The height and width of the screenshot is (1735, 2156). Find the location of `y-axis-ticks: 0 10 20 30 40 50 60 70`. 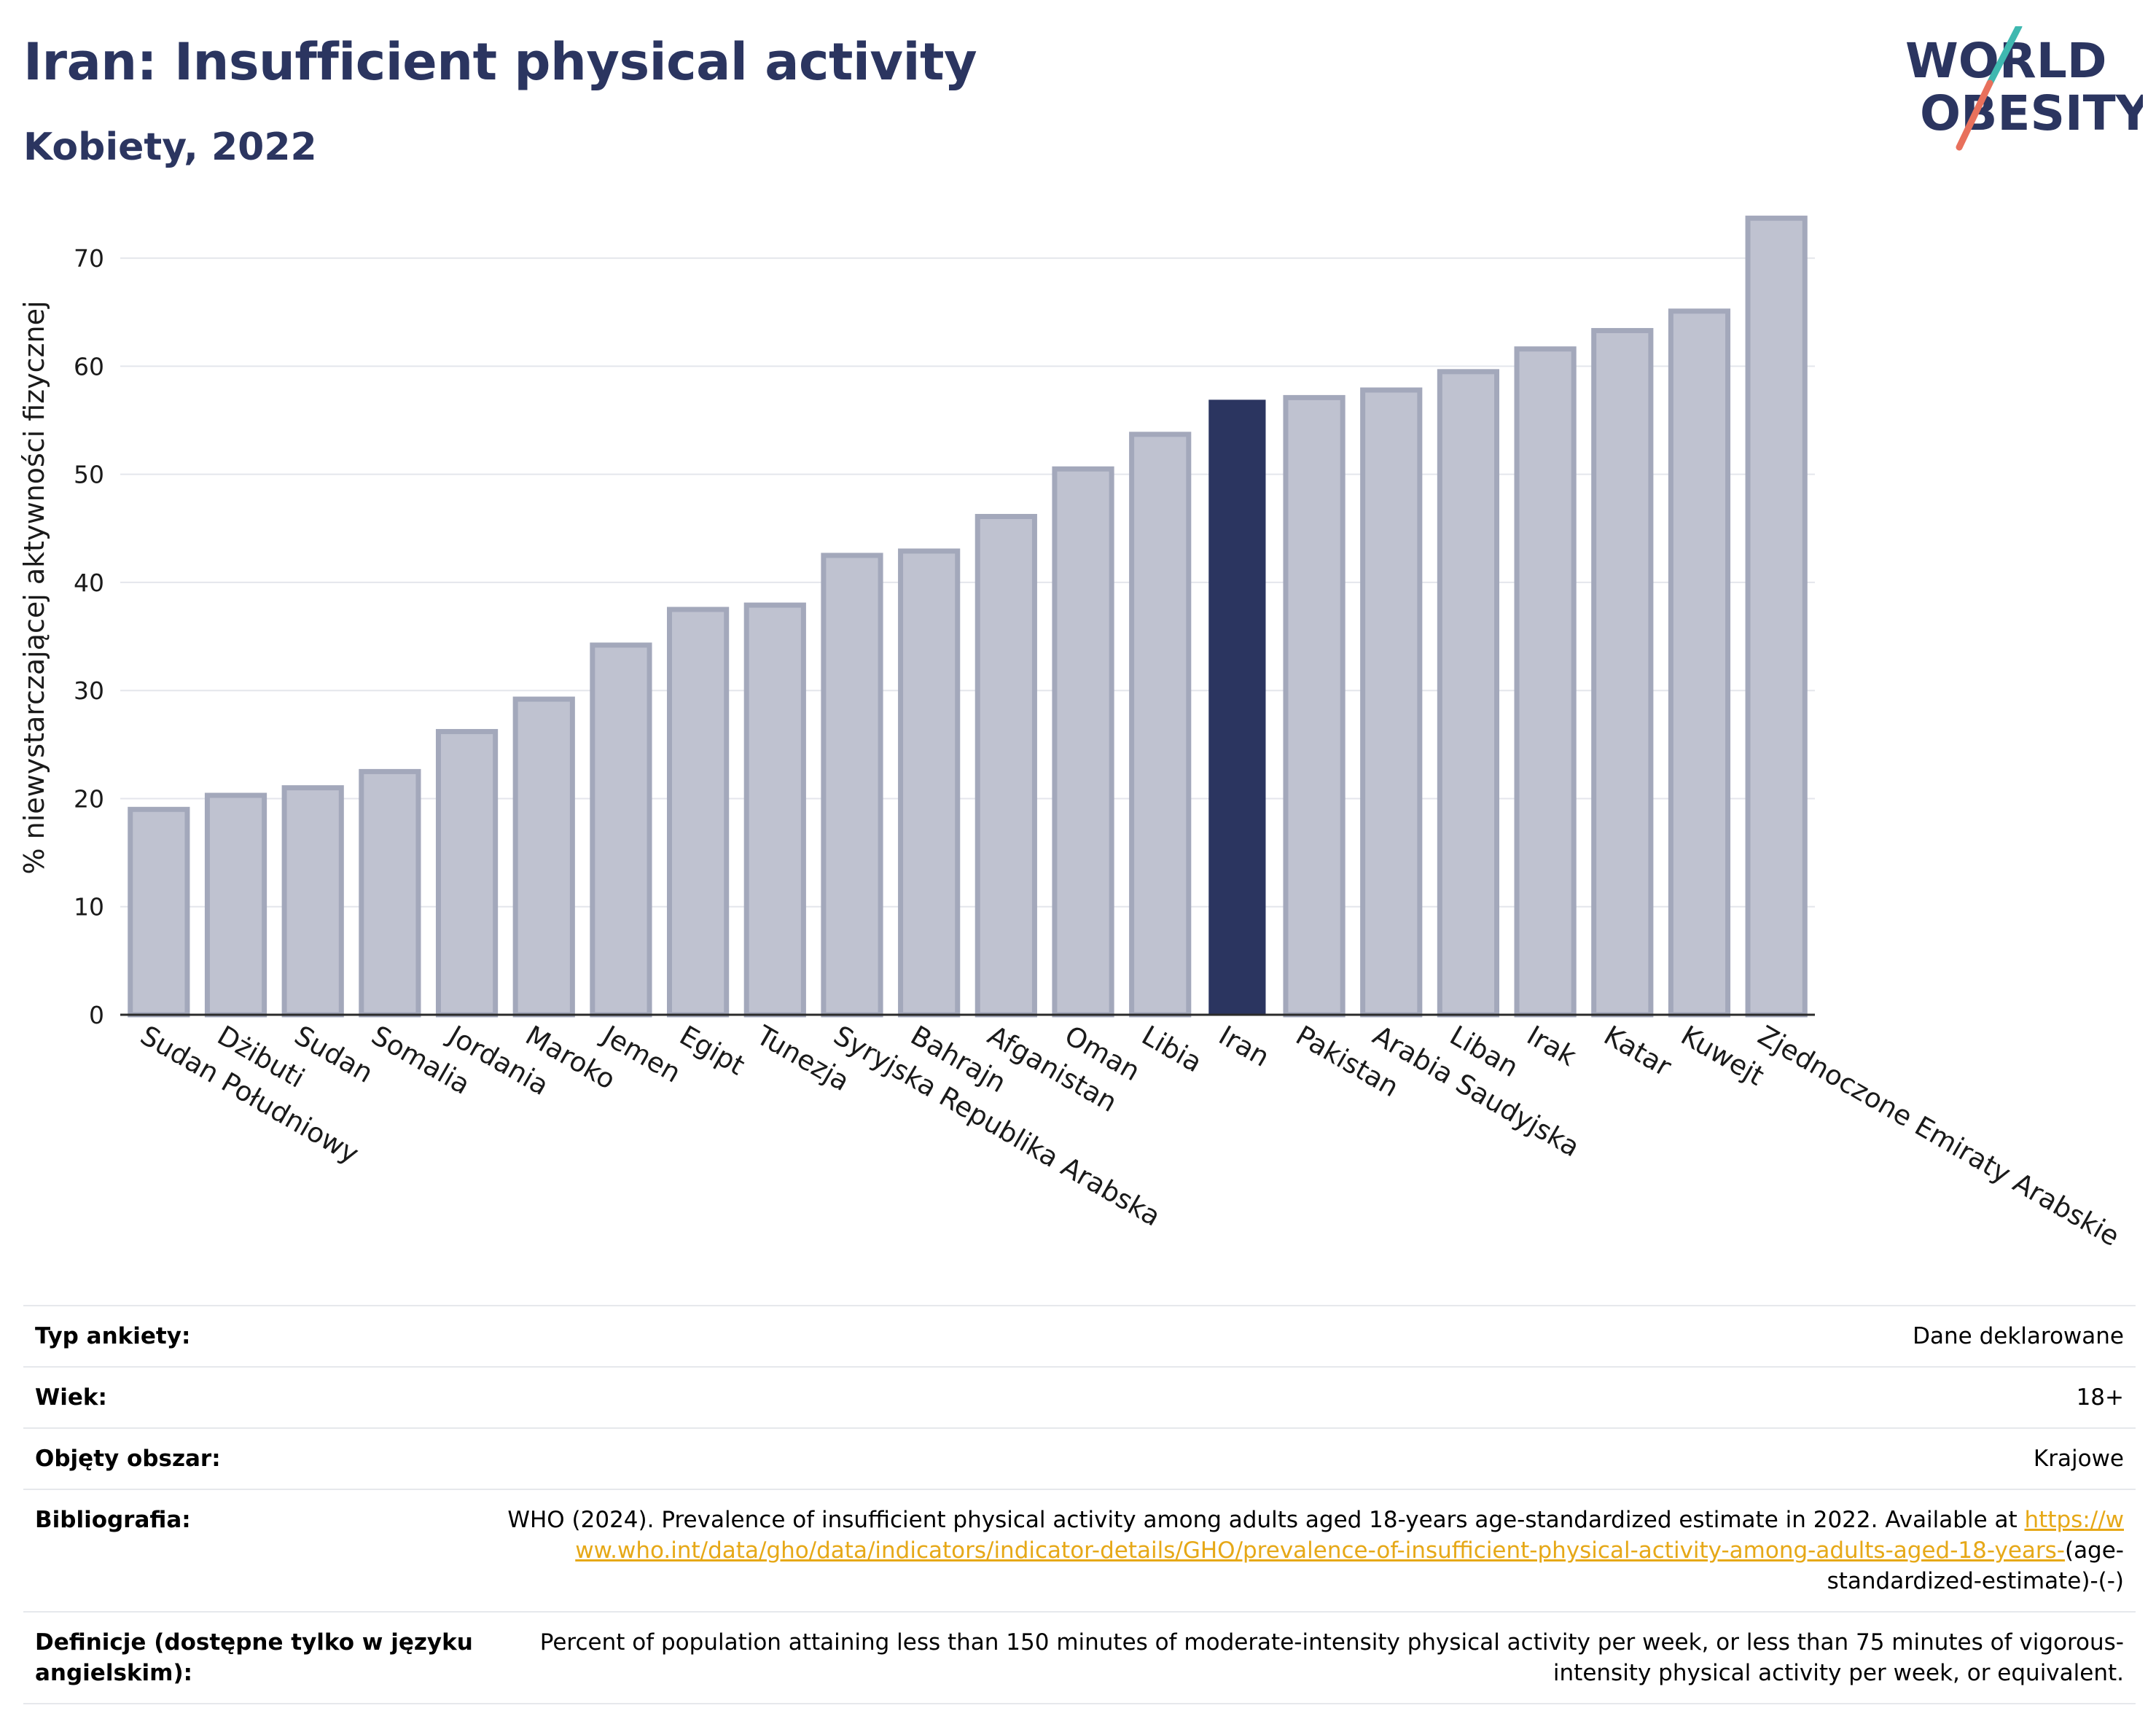

y-axis-ticks: 0 10 20 30 40 50 60 70 is located at coordinates (89, 636).